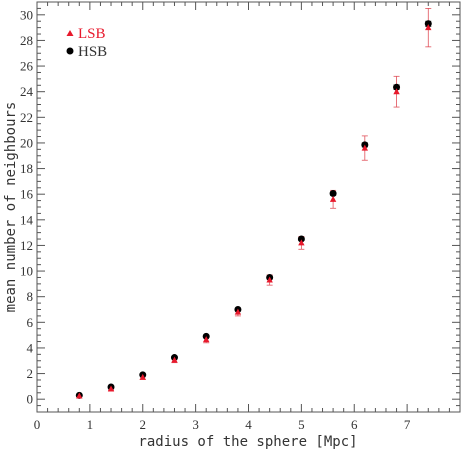  Describe the element at coordinates (195, 424) in the screenshot. I see `x-tick-label: 3` at that location.